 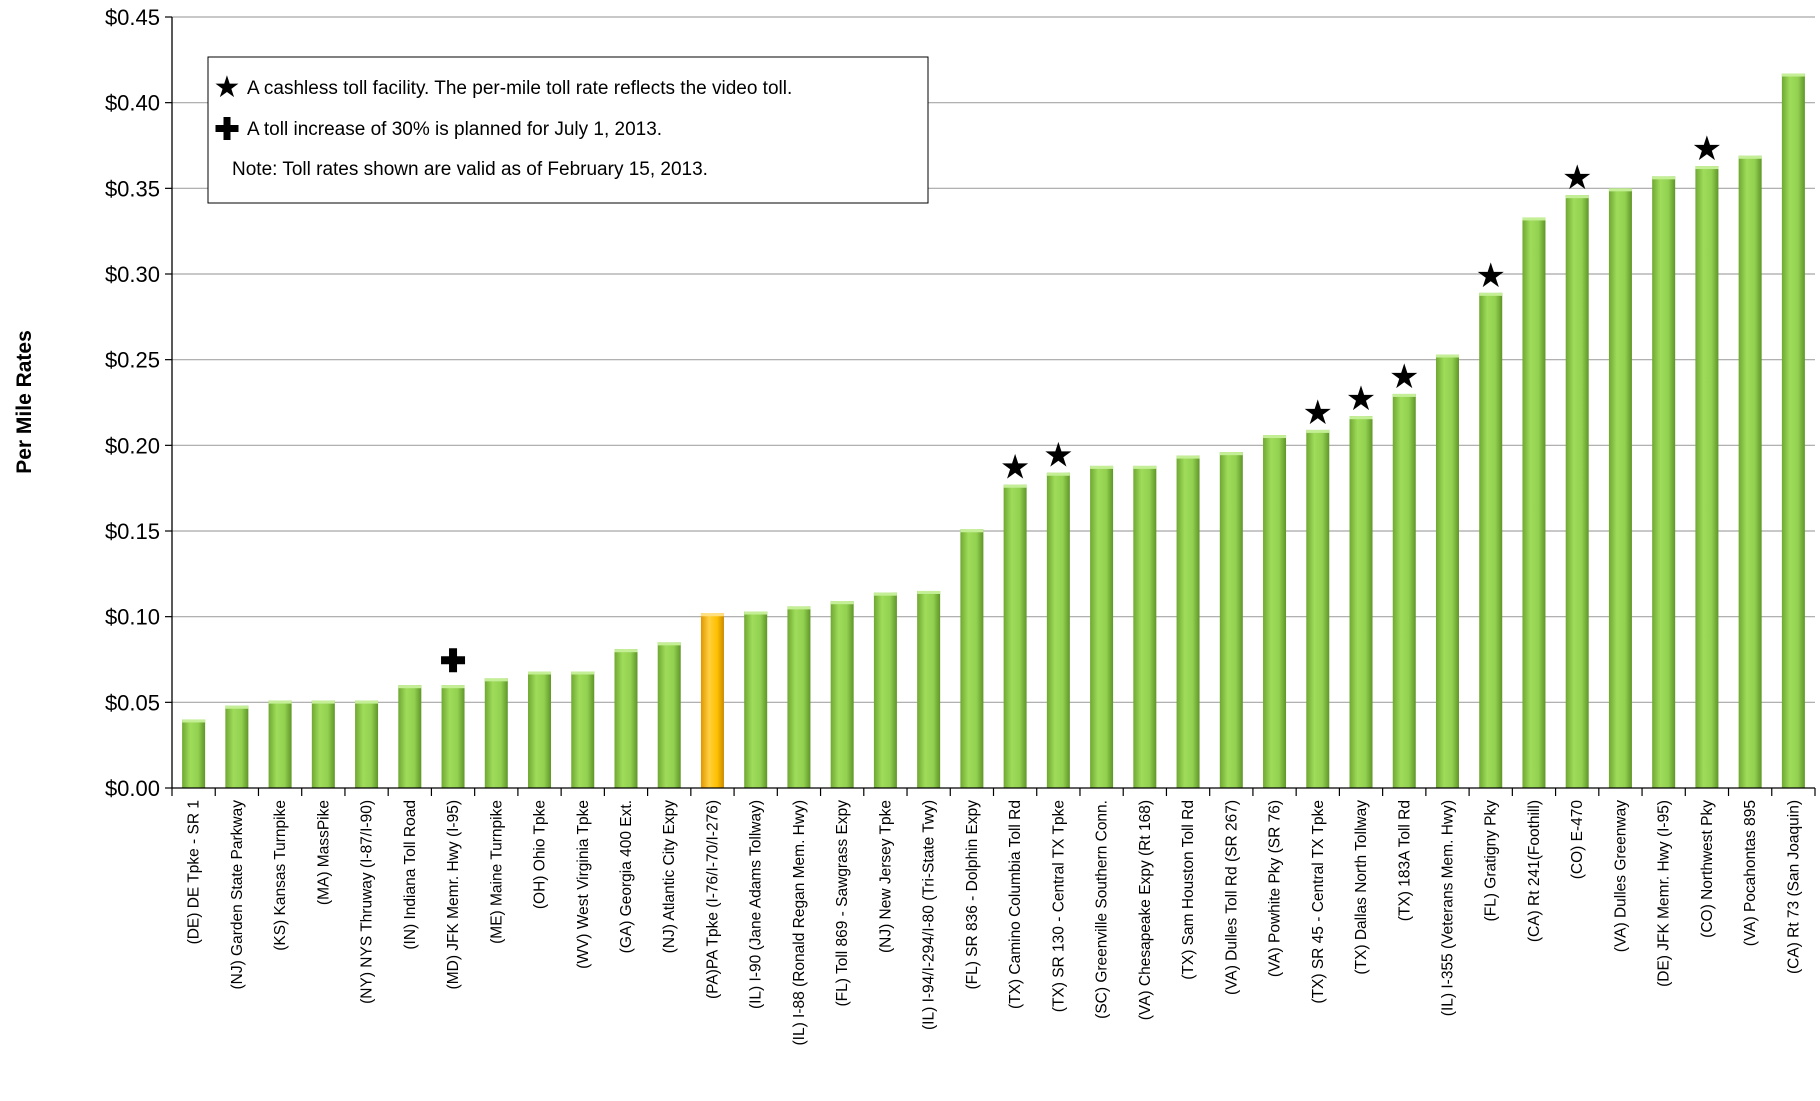 I want to click on y-tick-label: $0.35, so click(x=132, y=188).